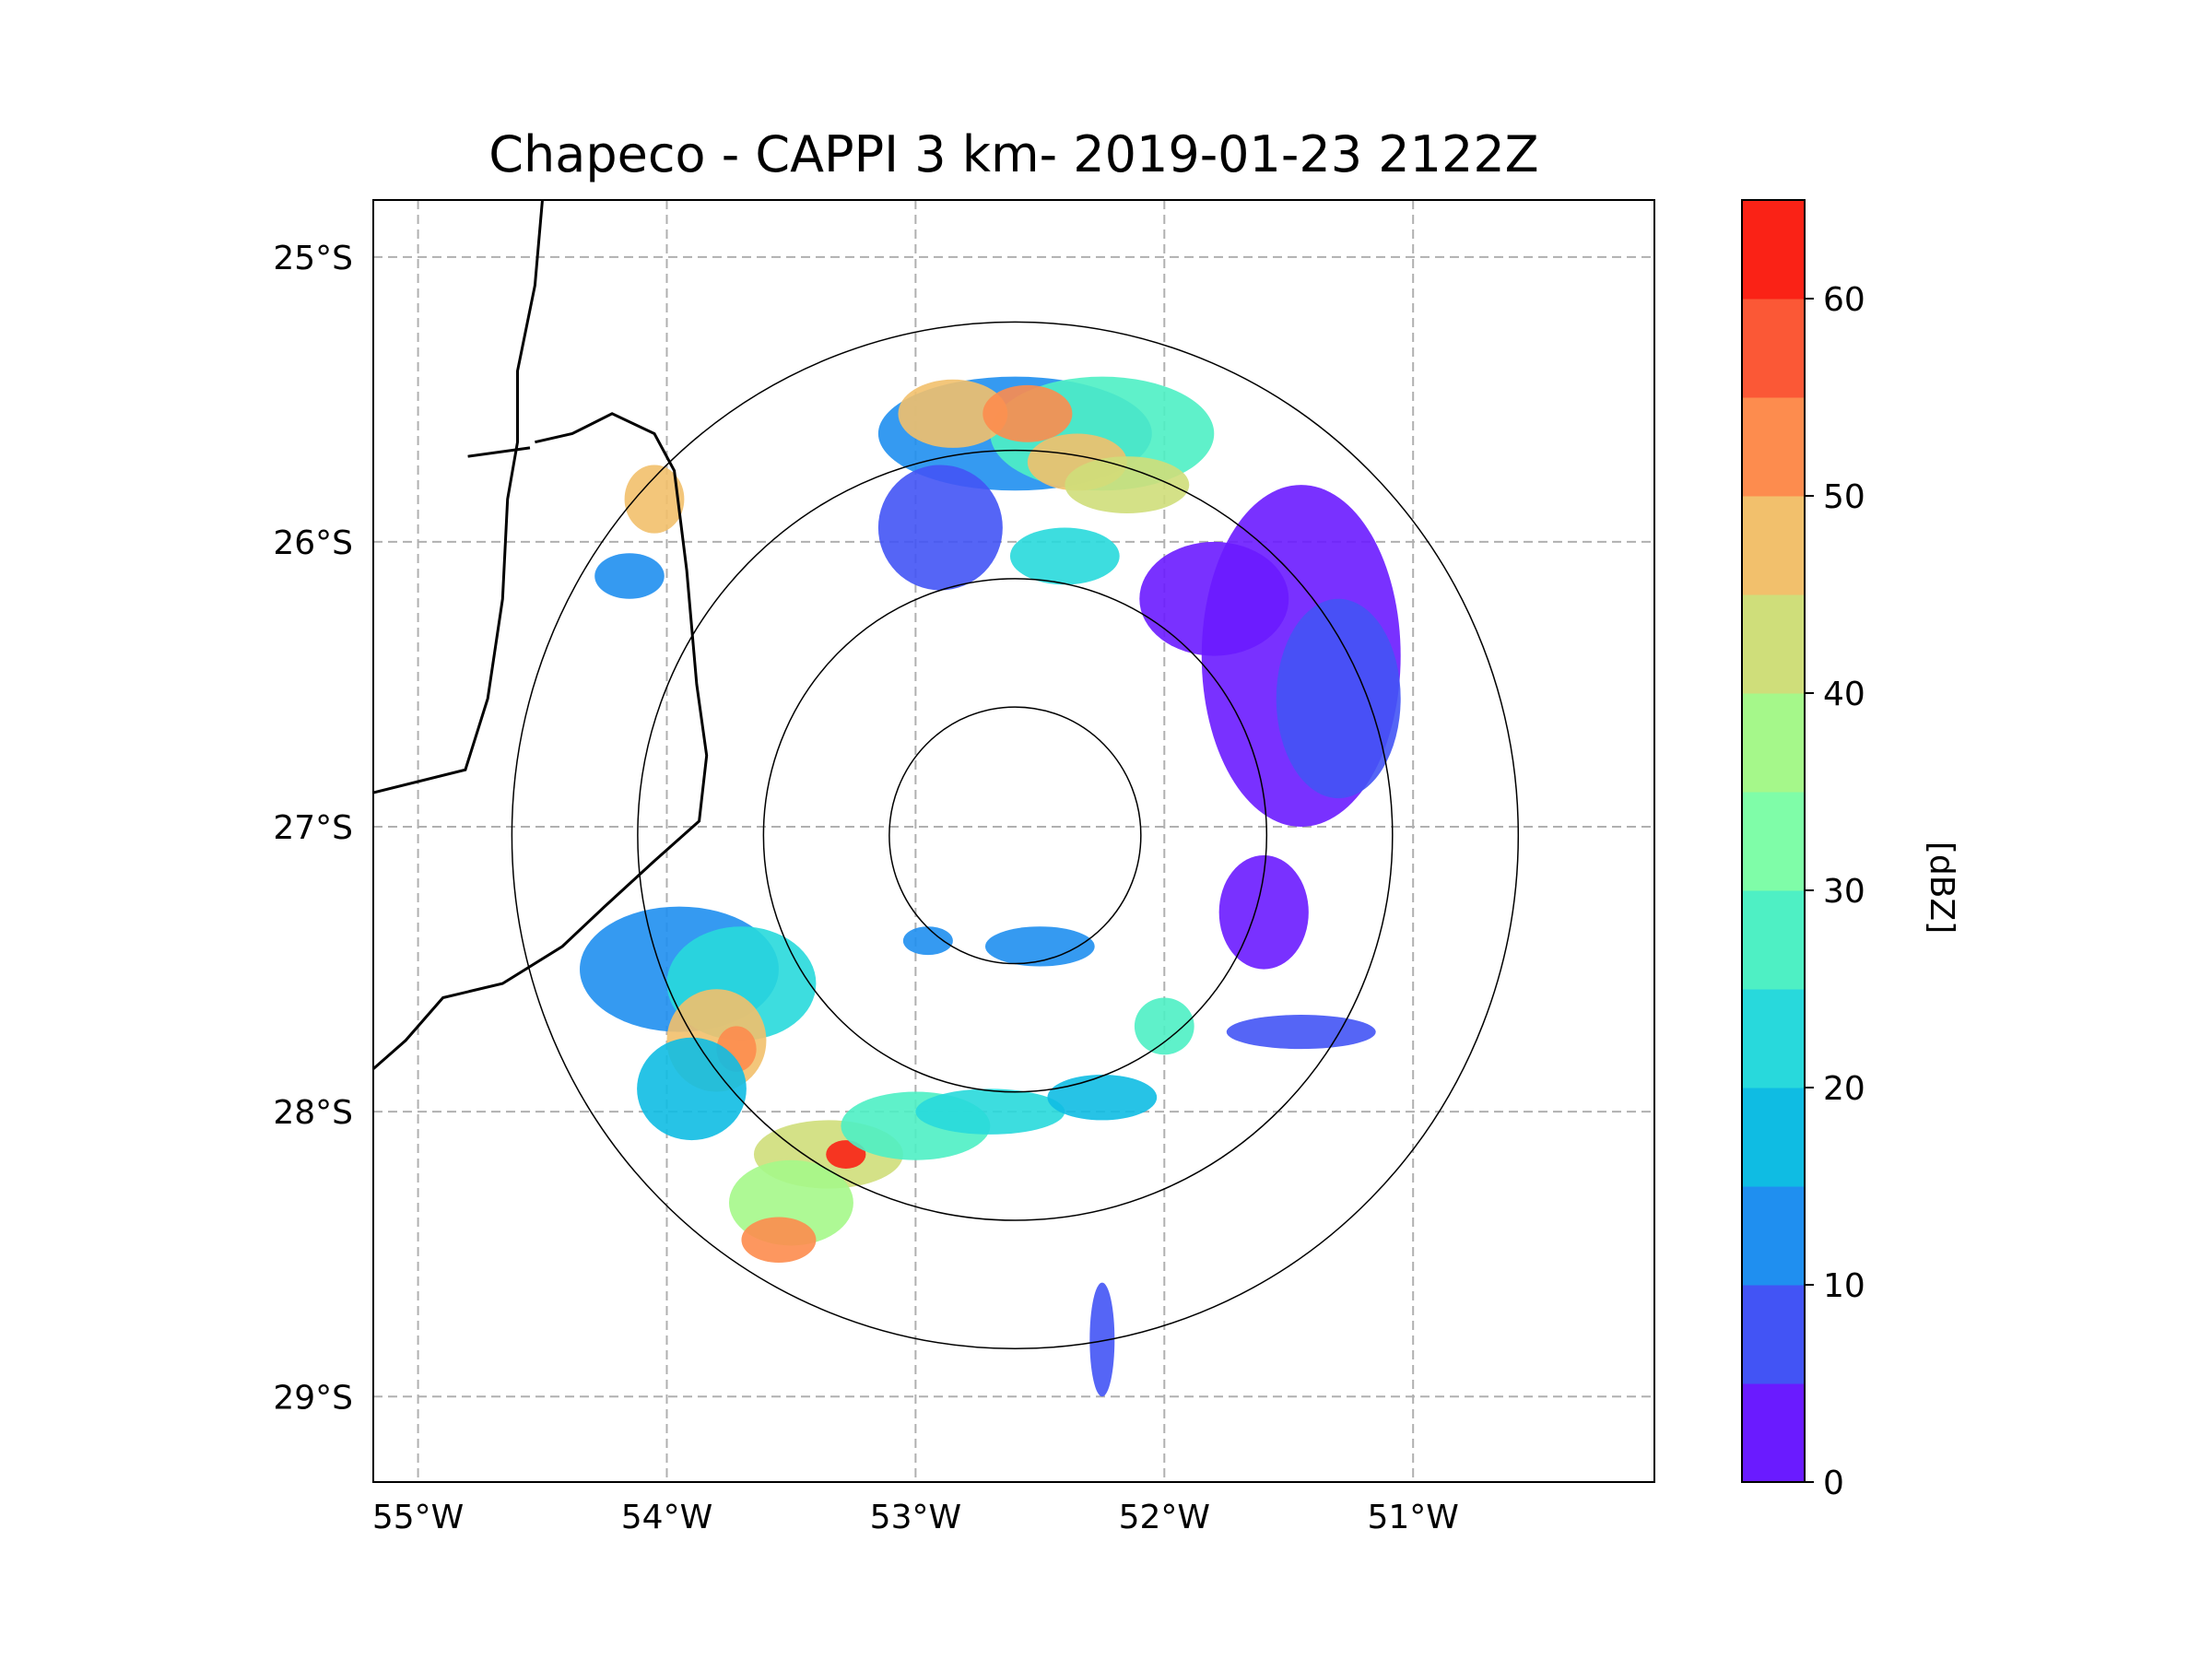 This screenshot has height=1659, width=2212. I want to click on colorbar-tick-label: 0, so click(1833, 1483).